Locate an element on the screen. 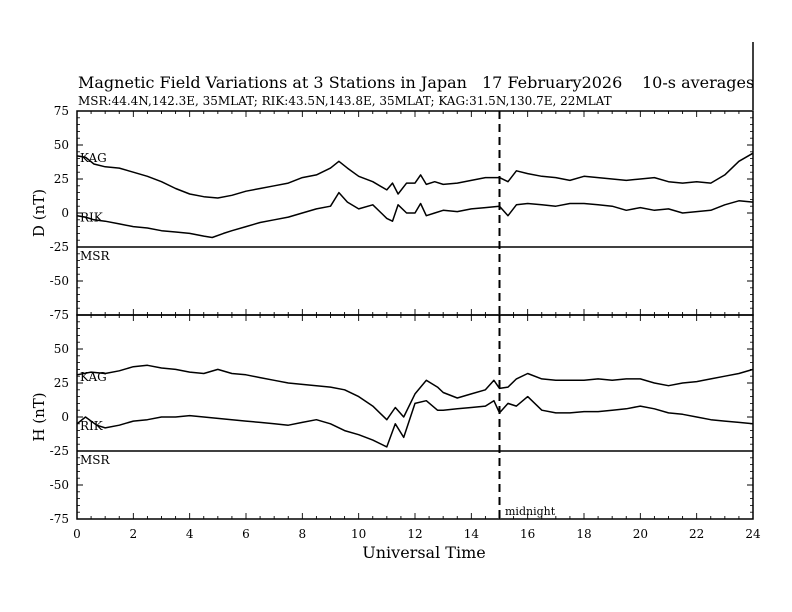 The width and height of the screenshot is (792, 612). x-tick-label-0: 0 is located at coordinates (77, 534).